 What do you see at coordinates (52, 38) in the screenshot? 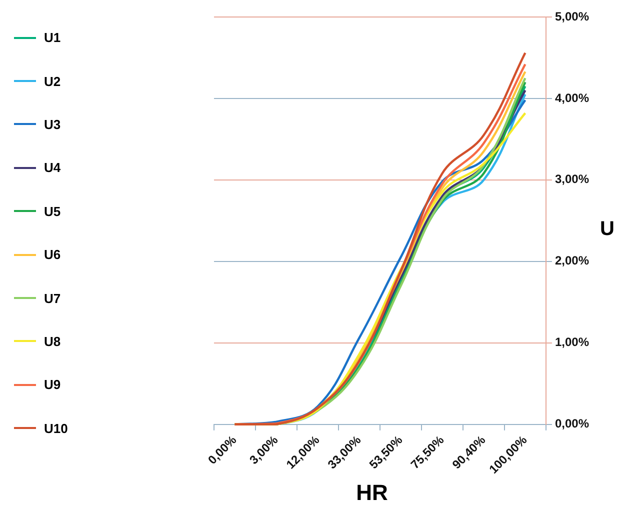
I see `legend-label: U1` at bounding box center [52, 38].